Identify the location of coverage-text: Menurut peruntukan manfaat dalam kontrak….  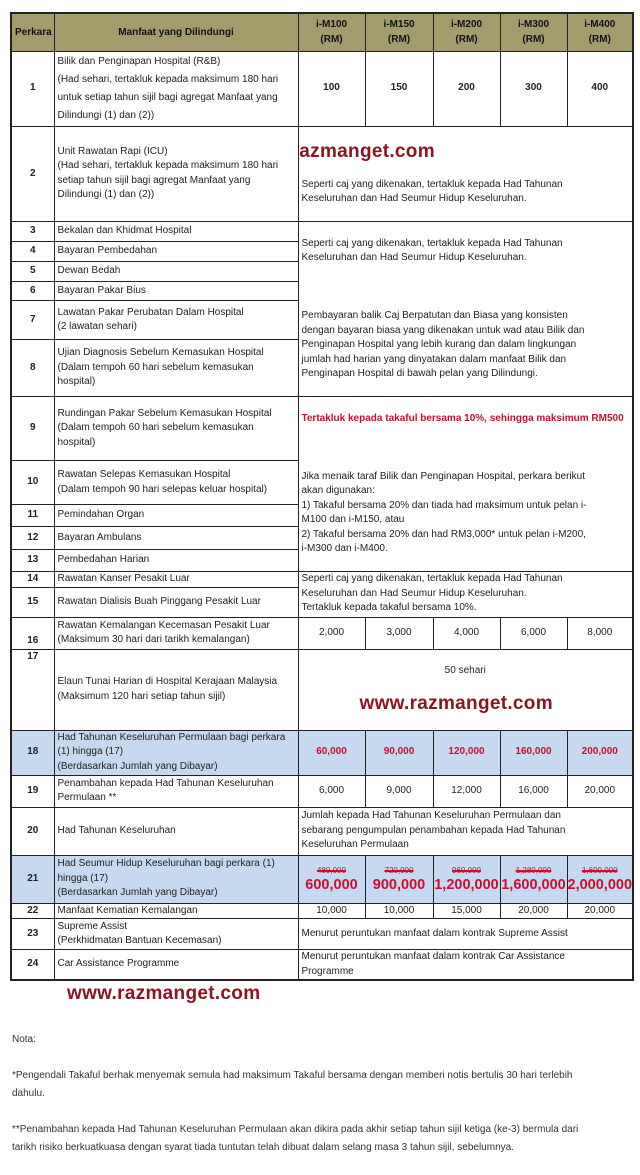
(465, 965).